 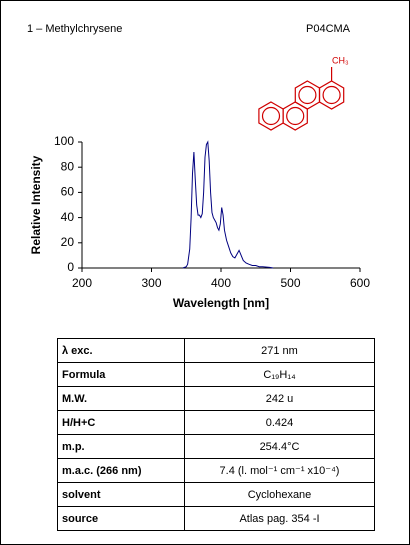 I want to click on x-tick-label: 200, so click(x=82, y=283).